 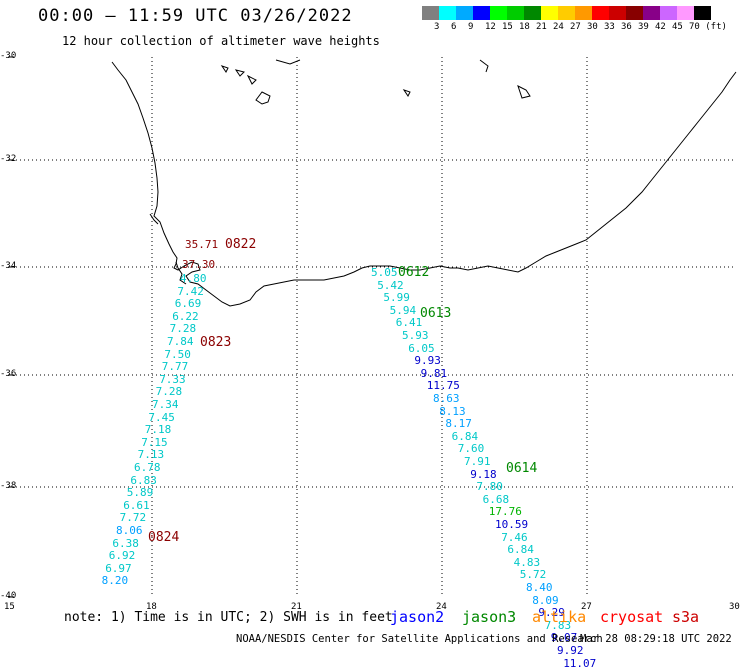 What do you see at coordinates (375, 82) in the screenshot?
I see `inland-water-outline` at bounding box center [375, 82].